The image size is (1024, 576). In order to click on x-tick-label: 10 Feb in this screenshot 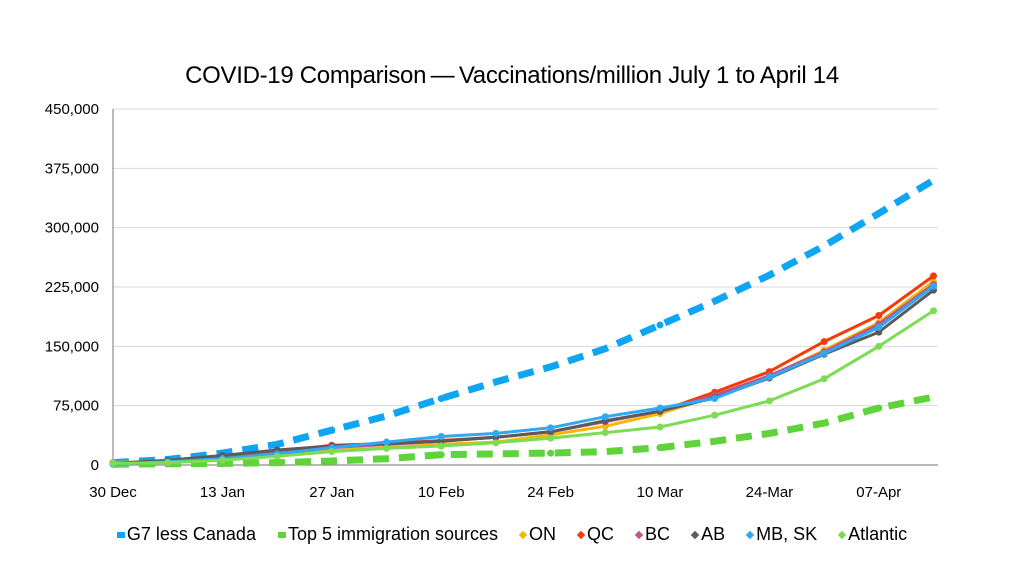, I will do `click(441, 492)`.